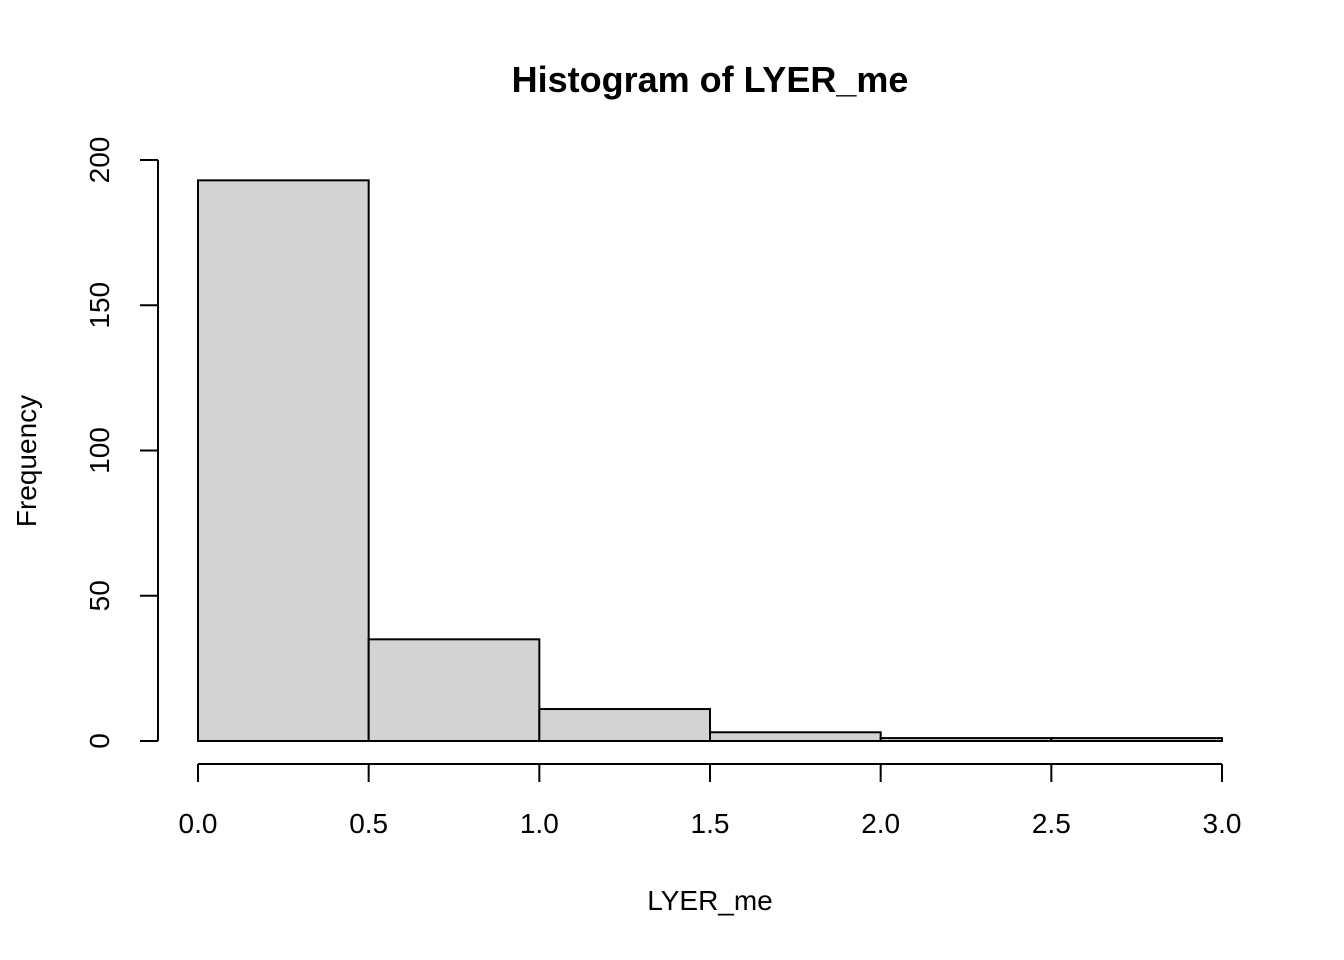 The height and width of the screenshot is (960, 1344). What do you see at coordinates (99, 305) in the screenshot?
I see `y-tick-label: 150` at bounding box center [99, 305].